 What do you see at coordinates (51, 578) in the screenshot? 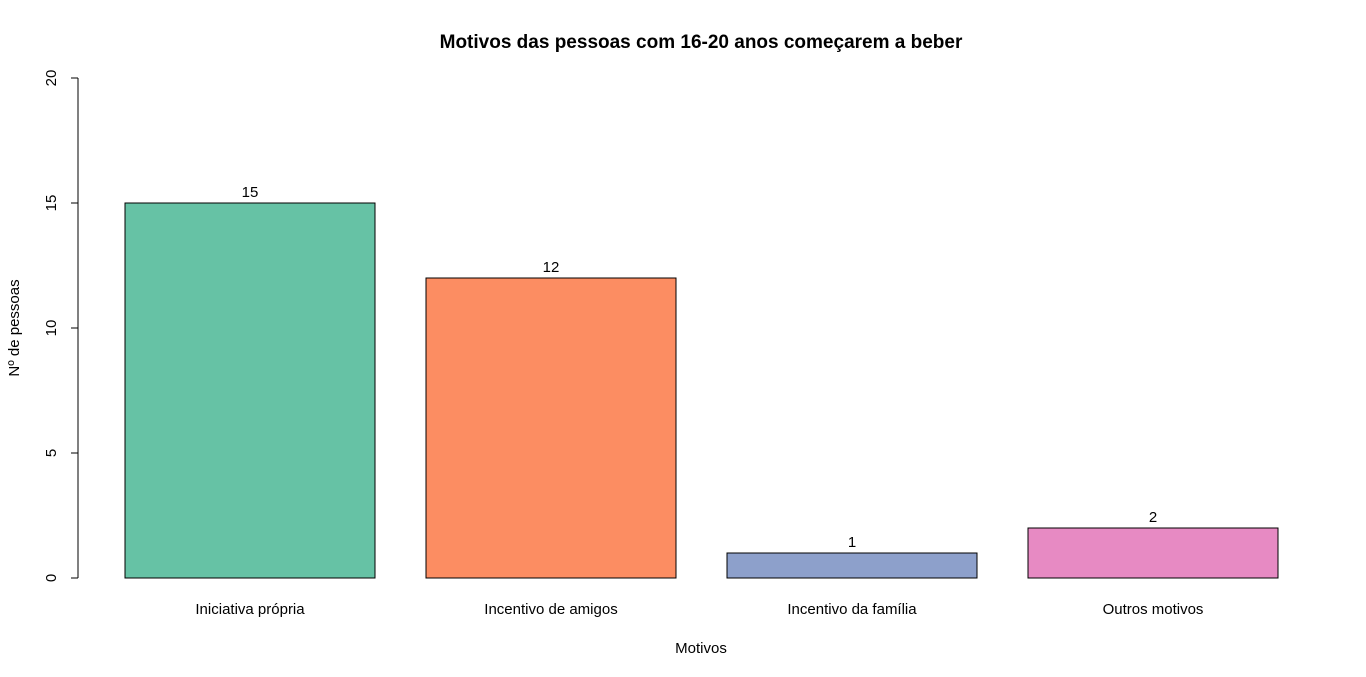
I see `y-tick-label: 0` at bounding box center [51, 578].